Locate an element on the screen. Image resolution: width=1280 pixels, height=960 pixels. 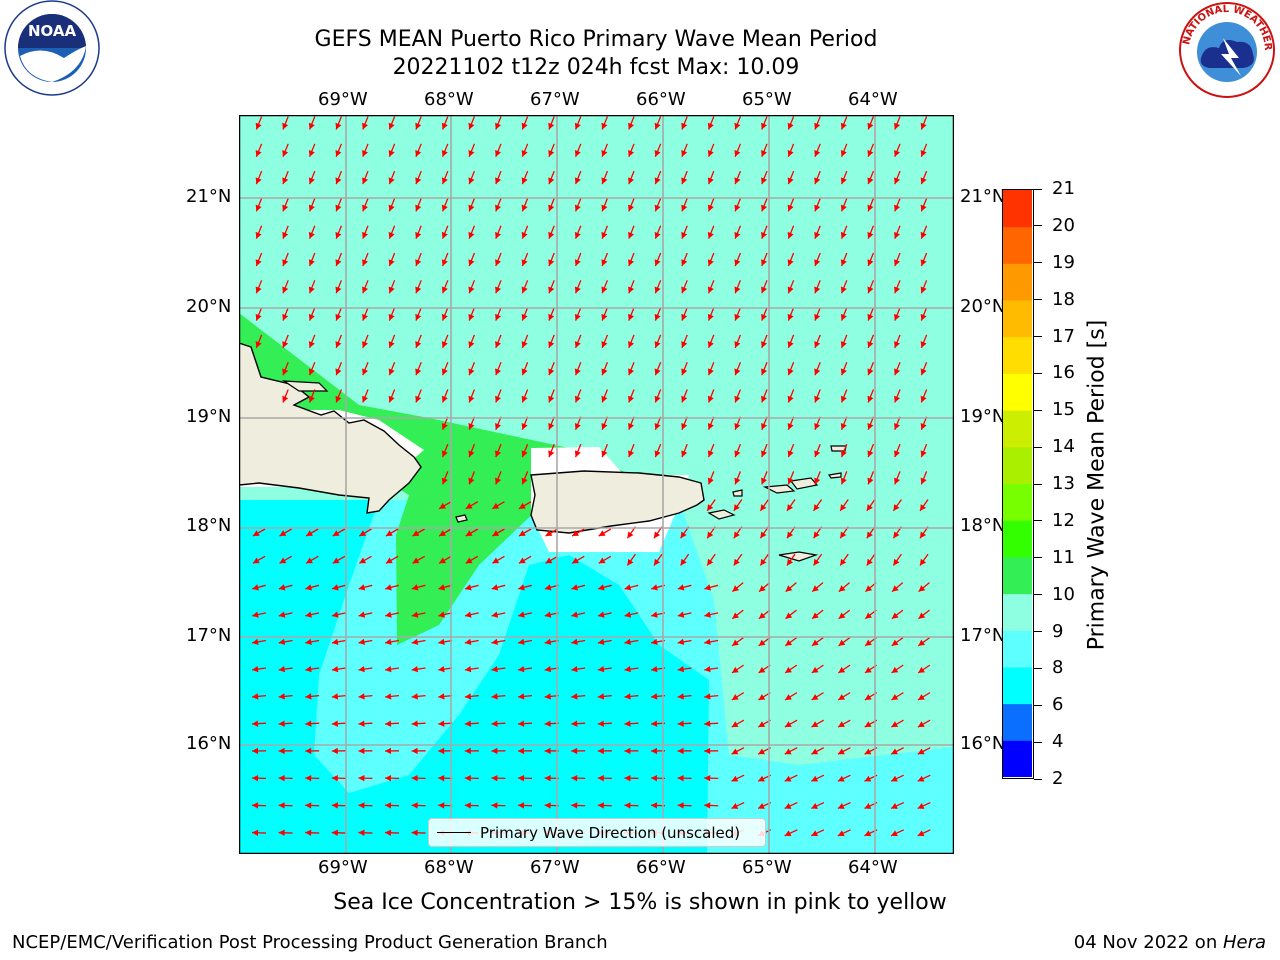
lon-label-bottom: 64°W is located at coordinates (873, 867).